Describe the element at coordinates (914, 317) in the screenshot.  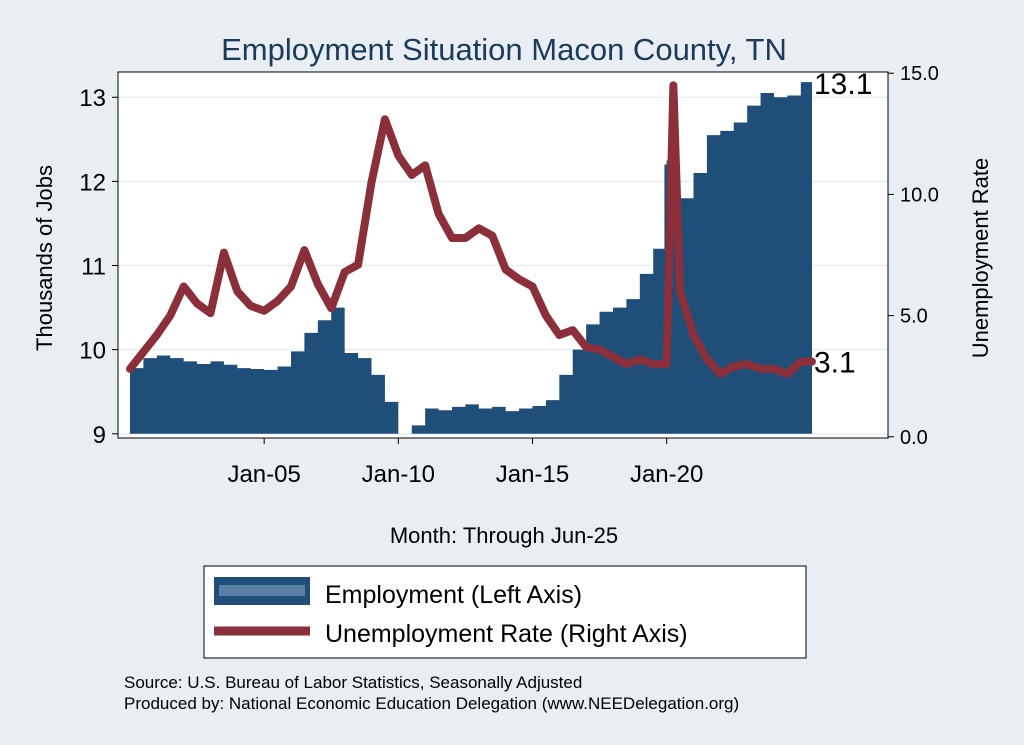
I see `y-right-tick-label: 5.0` at that location.